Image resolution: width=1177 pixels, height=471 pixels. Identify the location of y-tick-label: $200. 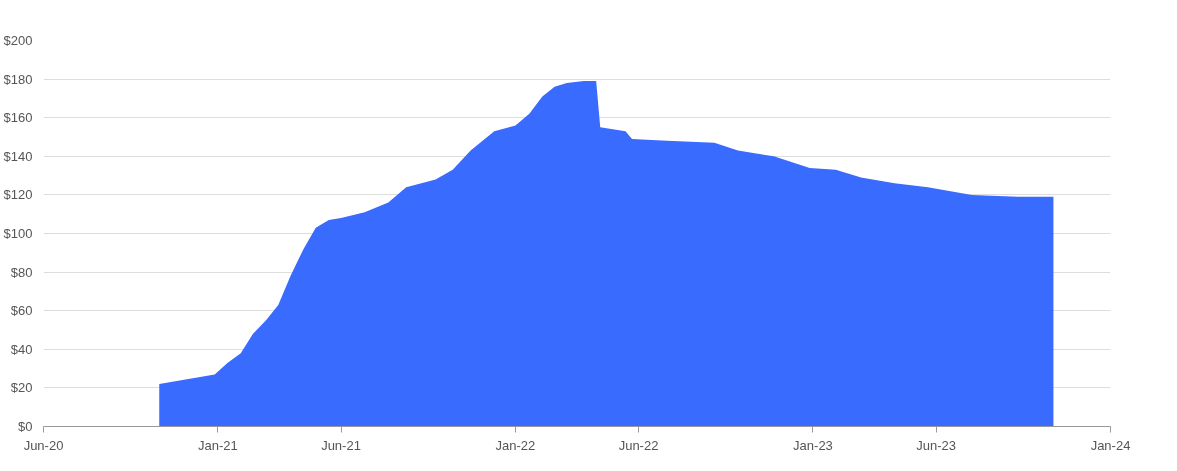
(18, 40).